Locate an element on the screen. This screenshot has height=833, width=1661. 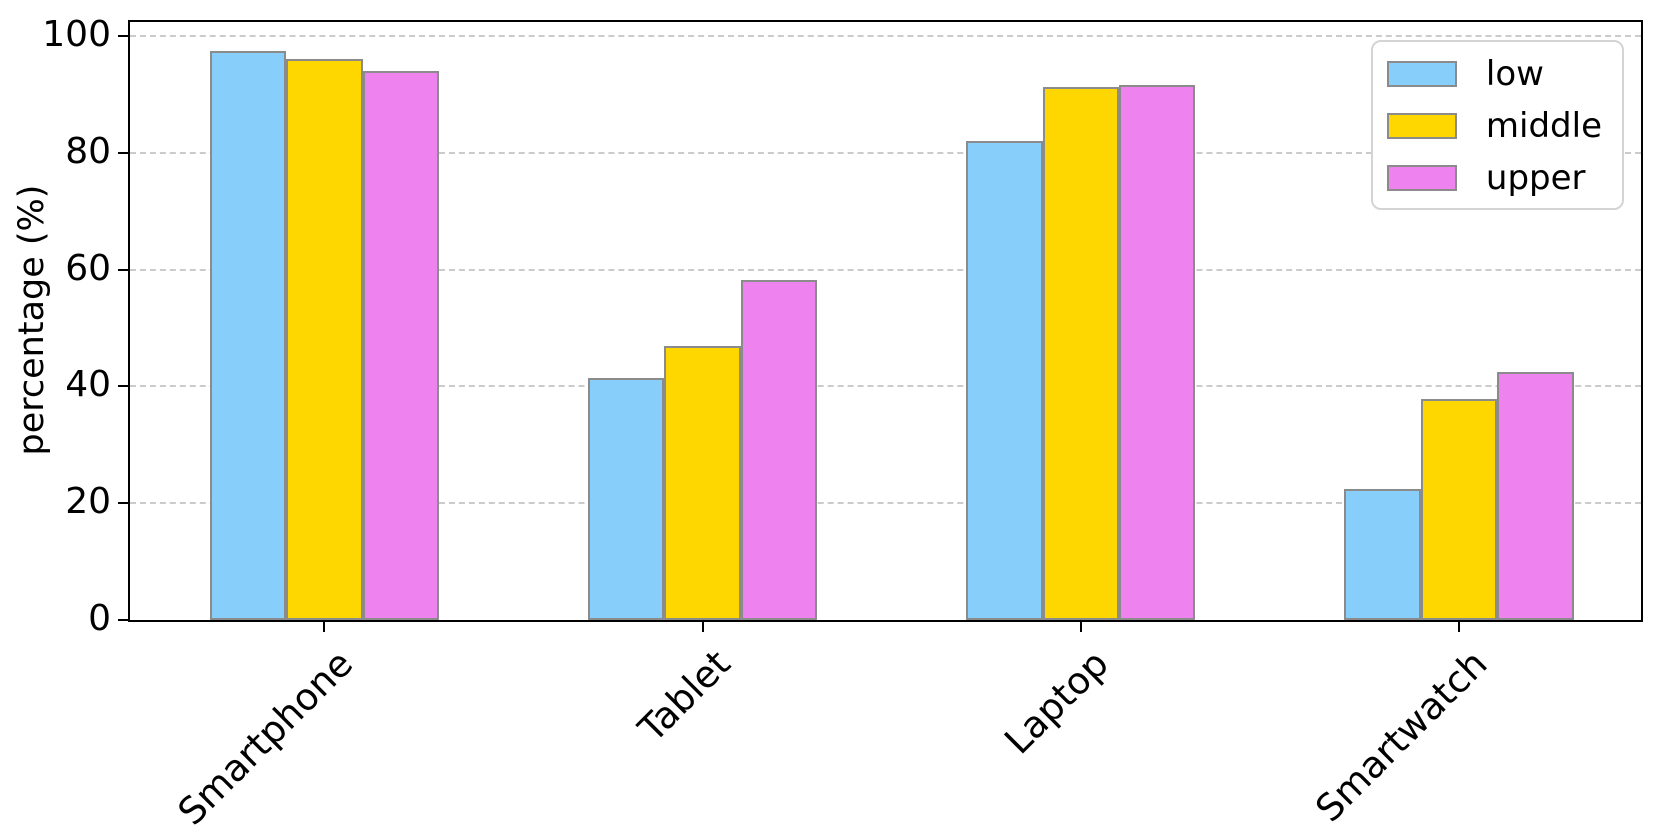
legend-item-upper: upper is located at coordinates (1494, 178).